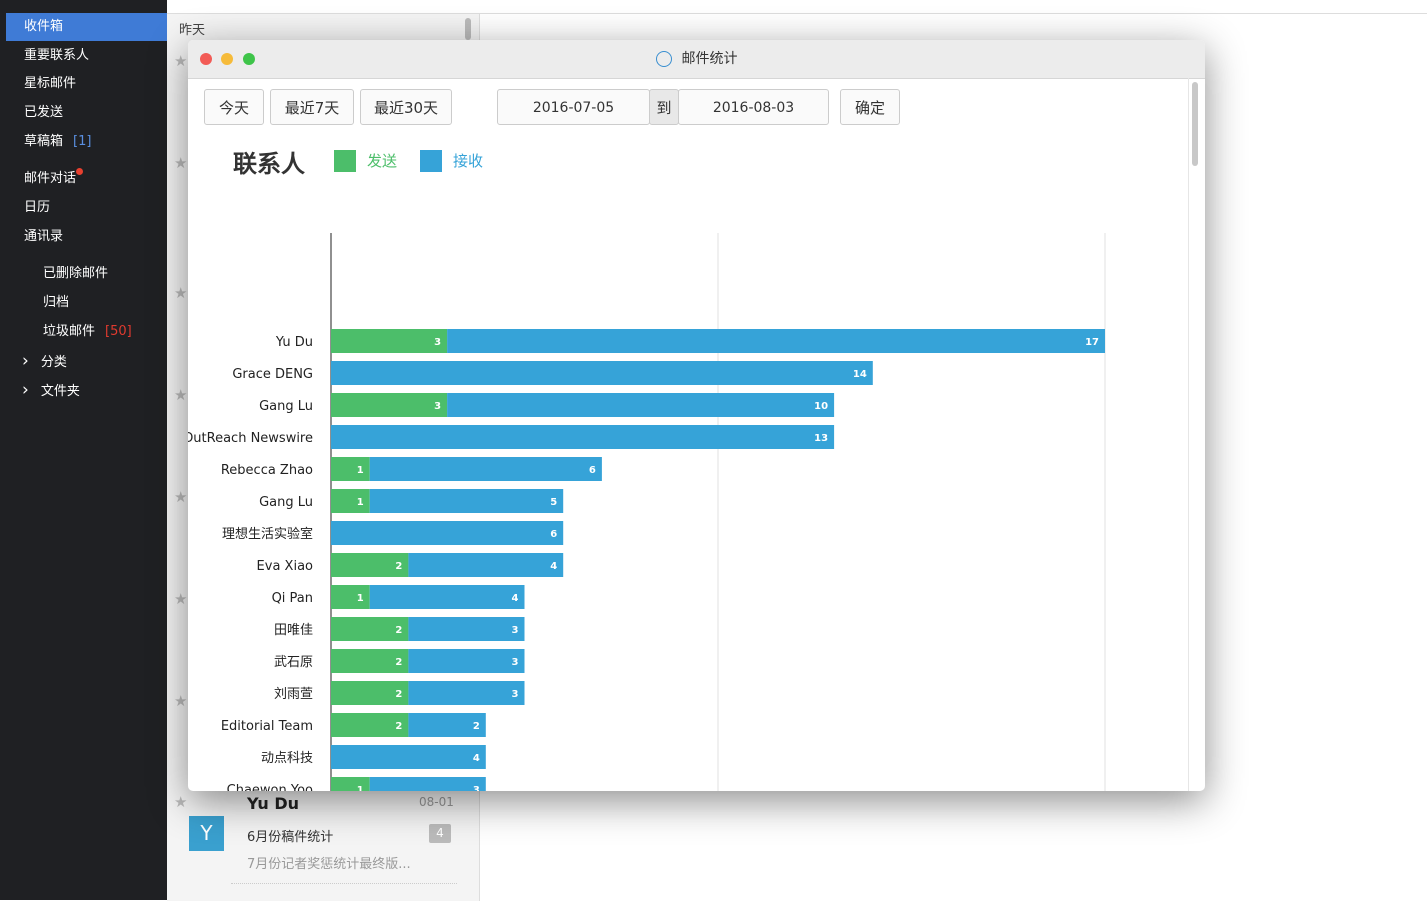  What do you see at coordinates (273, 803) in the screenshot?
I see `sender: Yu Du` at bounding box center [273, 803].